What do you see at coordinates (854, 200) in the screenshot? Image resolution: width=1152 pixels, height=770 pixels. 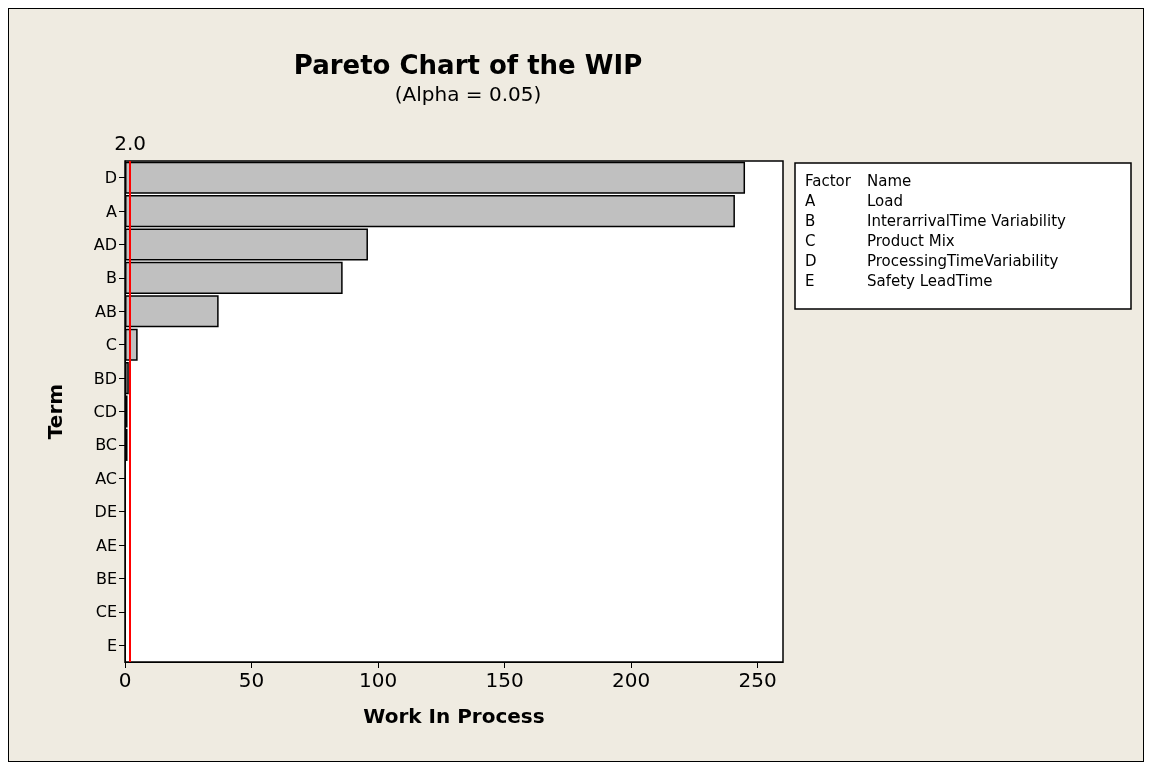 I see `text: A Load` at bounding box center [854, 200].